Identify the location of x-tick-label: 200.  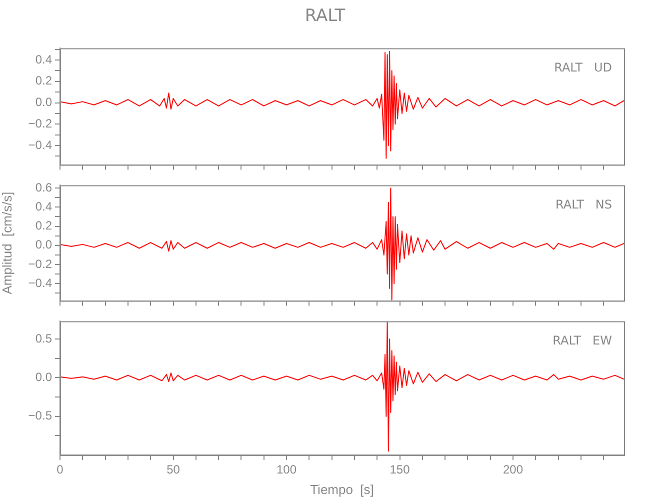
(513, 469).